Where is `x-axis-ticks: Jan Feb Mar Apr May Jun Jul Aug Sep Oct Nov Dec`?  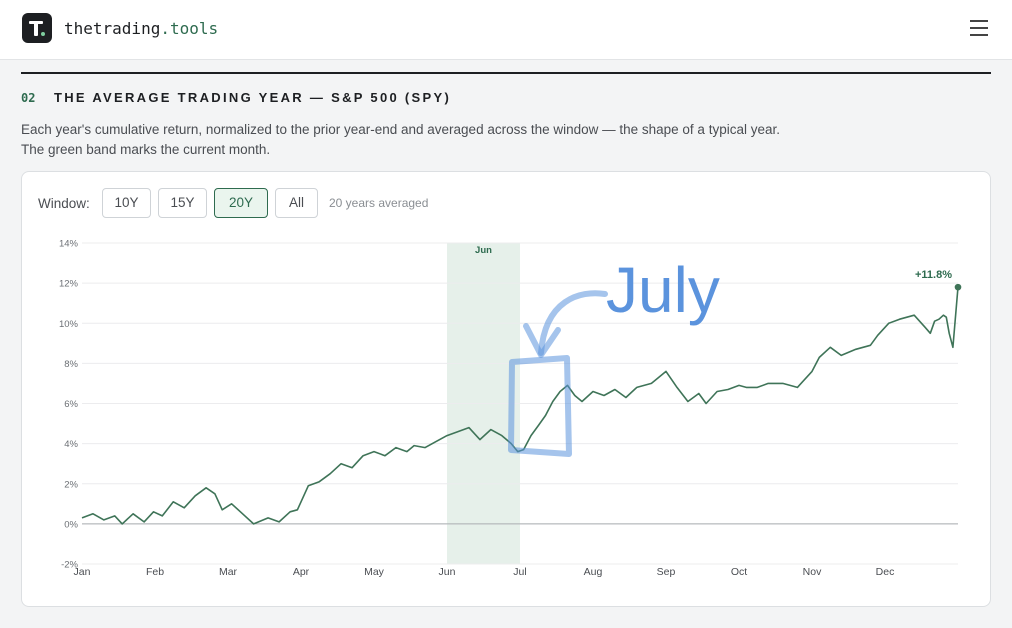
x-axis-ticks: Jan Feb Mar Apr May Jun Jul Aug Sep Oct Nov Dec is located at coordinates (484, 572).